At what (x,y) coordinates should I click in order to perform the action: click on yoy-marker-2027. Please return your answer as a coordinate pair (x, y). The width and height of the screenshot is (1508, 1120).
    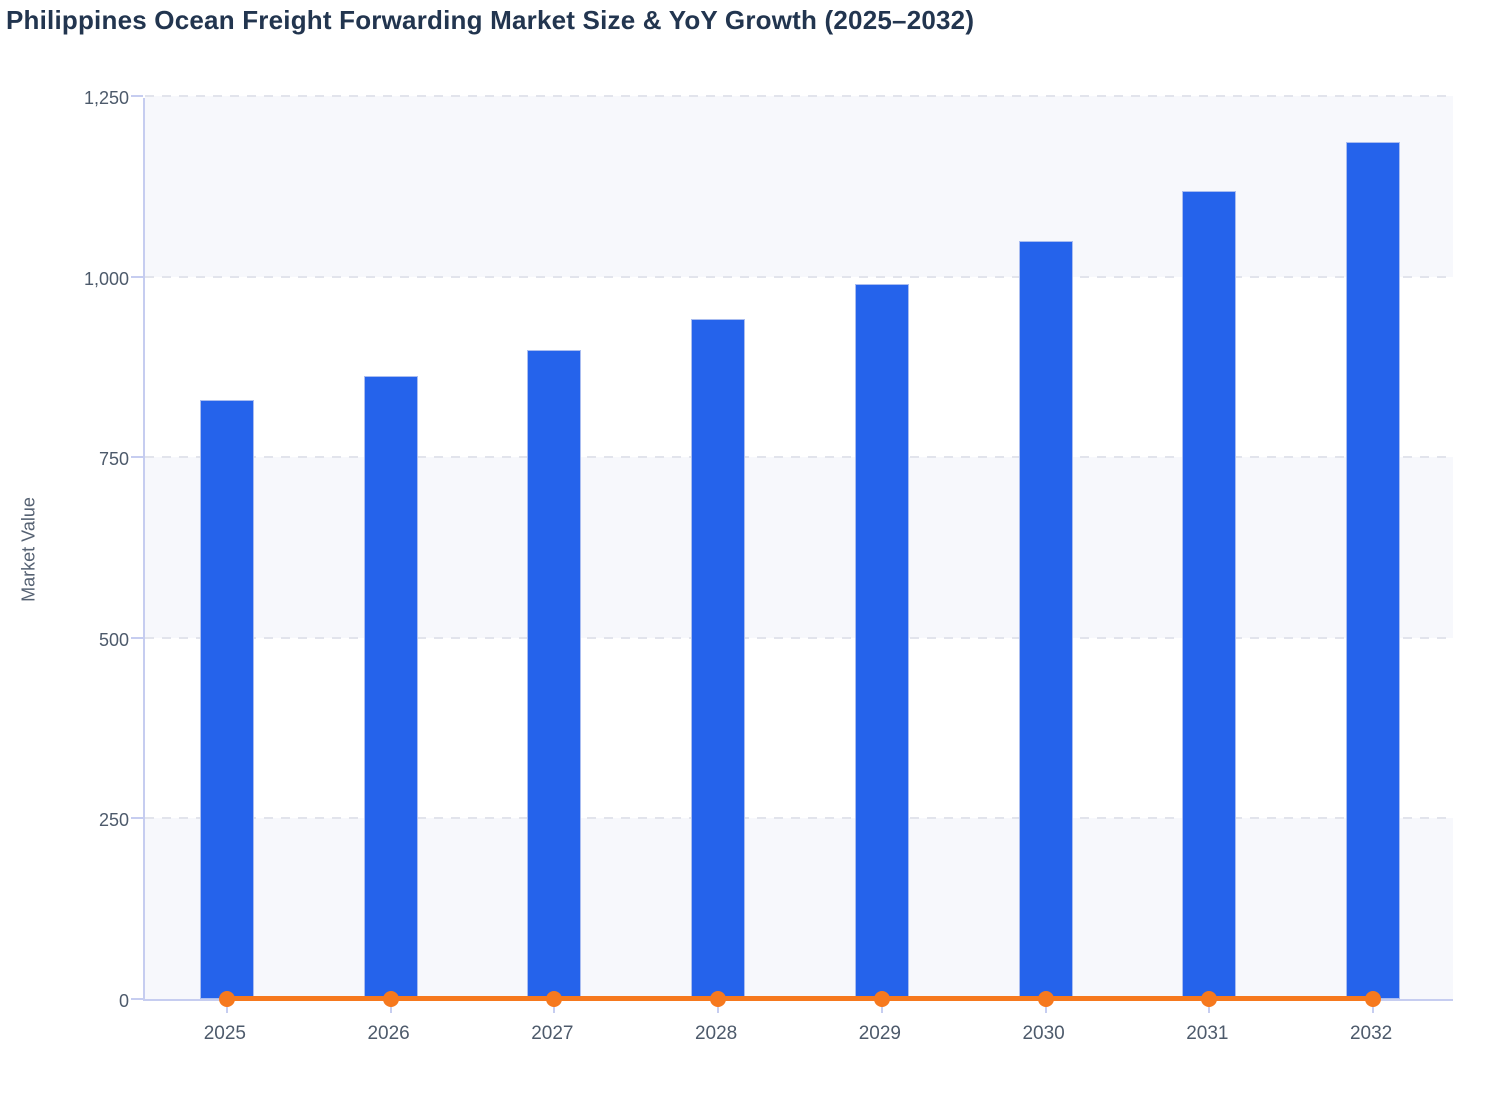
    Looking at the image, I should click on (554, 999).